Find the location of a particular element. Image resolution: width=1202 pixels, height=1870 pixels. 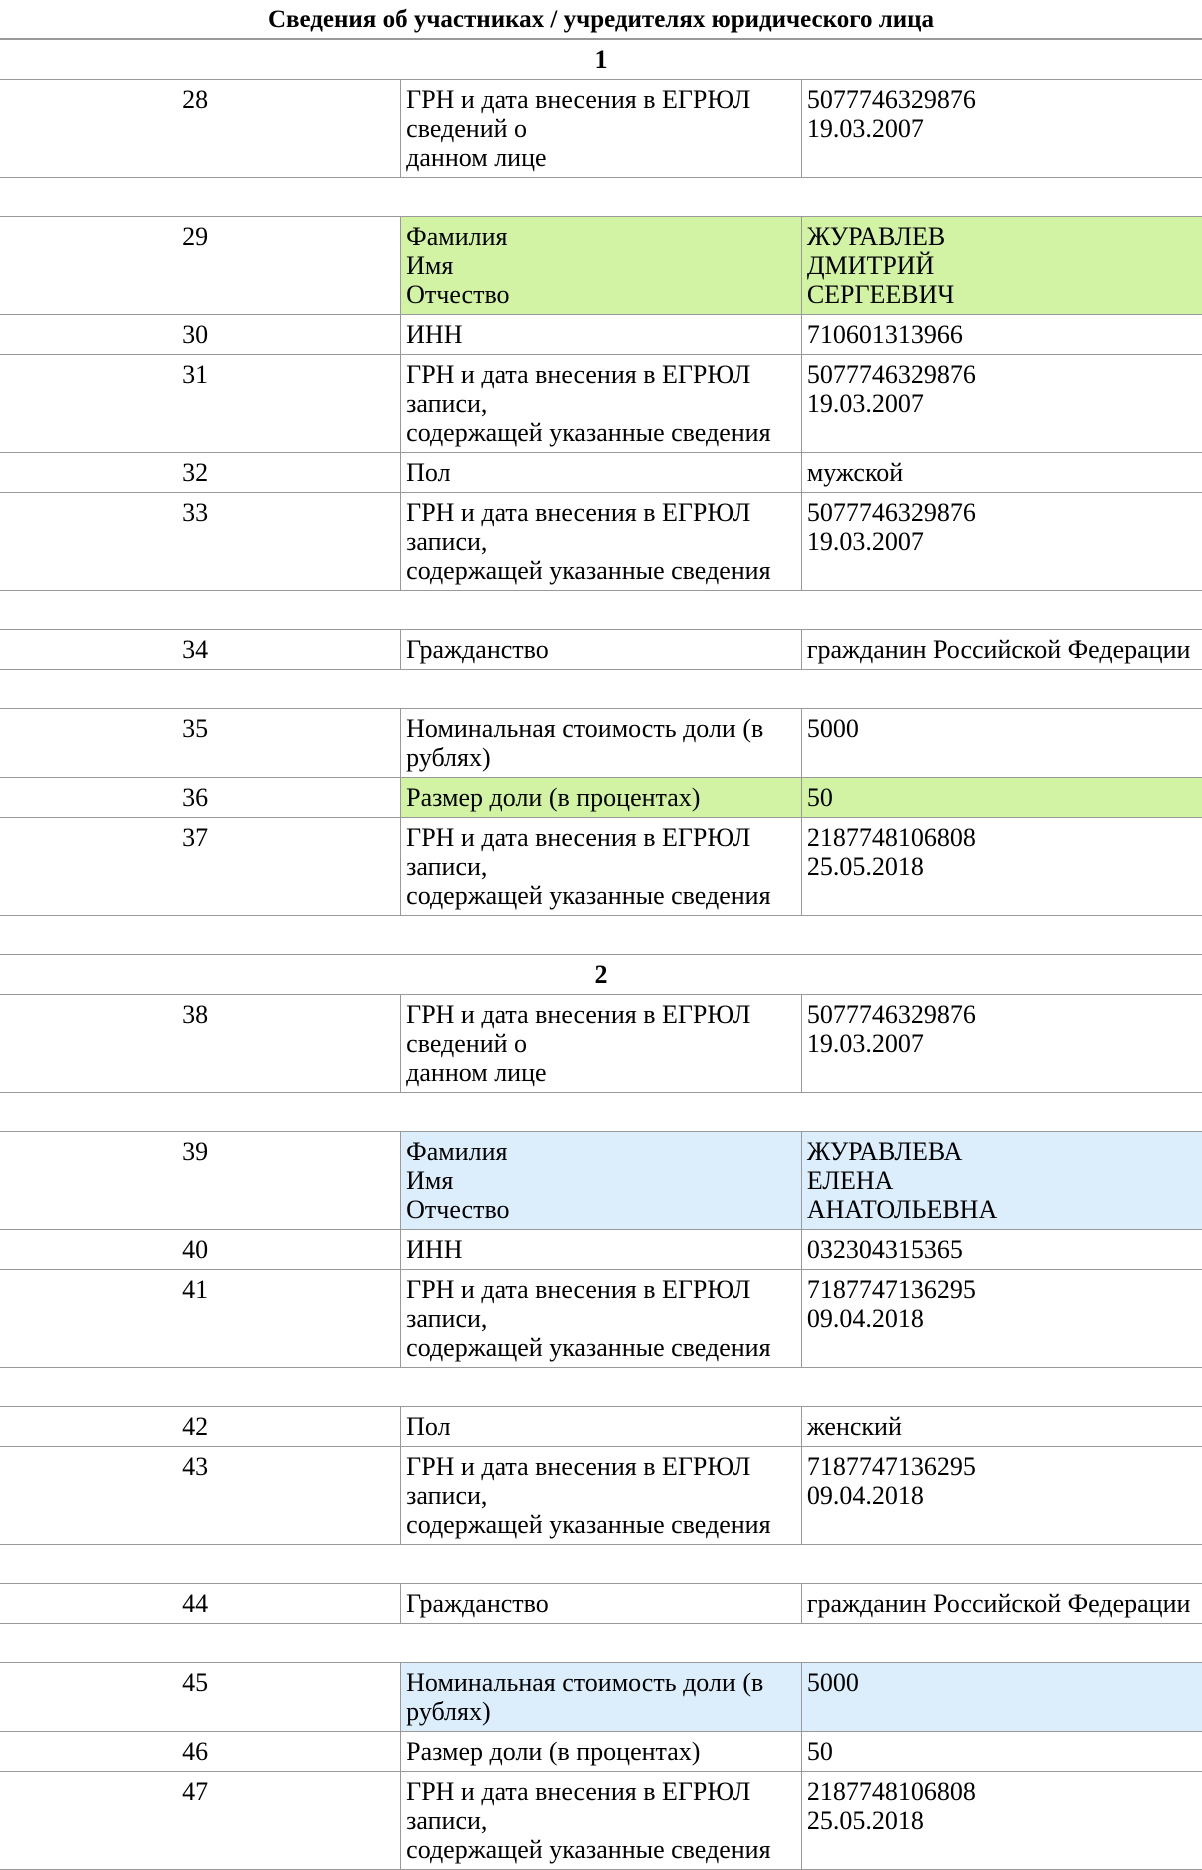

field-value: ЖУРАВЛЕВА ЕЛЕНА АНАТОЛЬЕВНА is located at coordinates (1001, 1180).